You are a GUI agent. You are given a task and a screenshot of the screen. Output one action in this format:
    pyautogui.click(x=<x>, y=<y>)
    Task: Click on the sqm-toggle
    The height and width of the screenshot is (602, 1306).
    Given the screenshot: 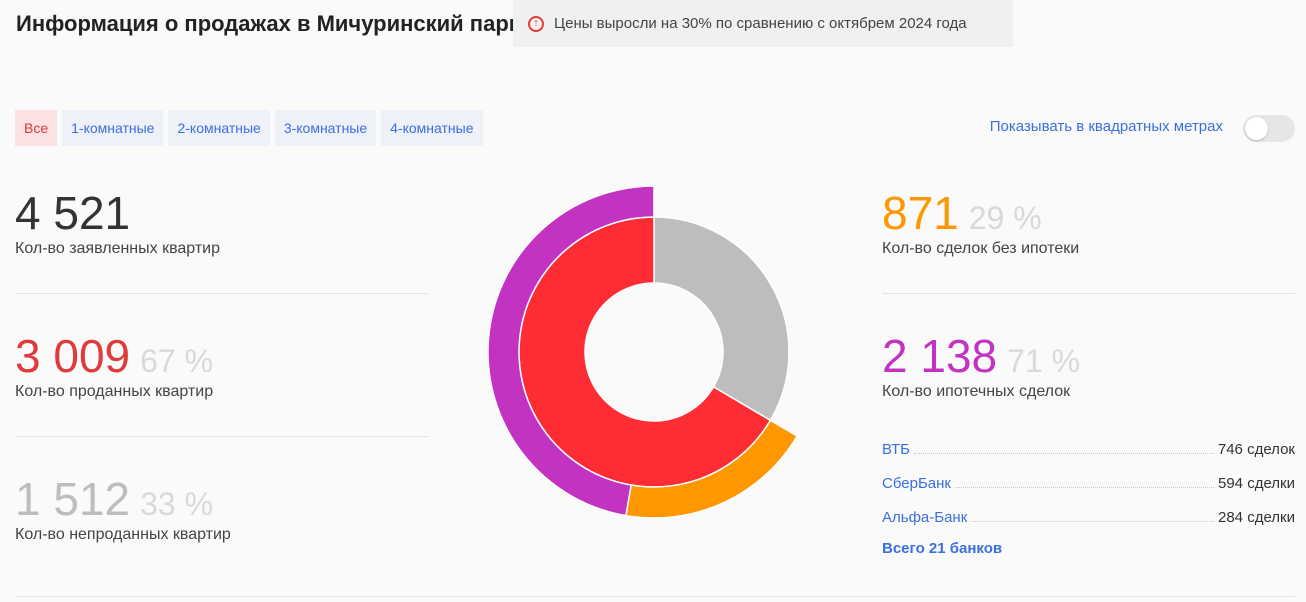 What is the action you would take?
    pyautogui.click(x=1269, y=128)
    